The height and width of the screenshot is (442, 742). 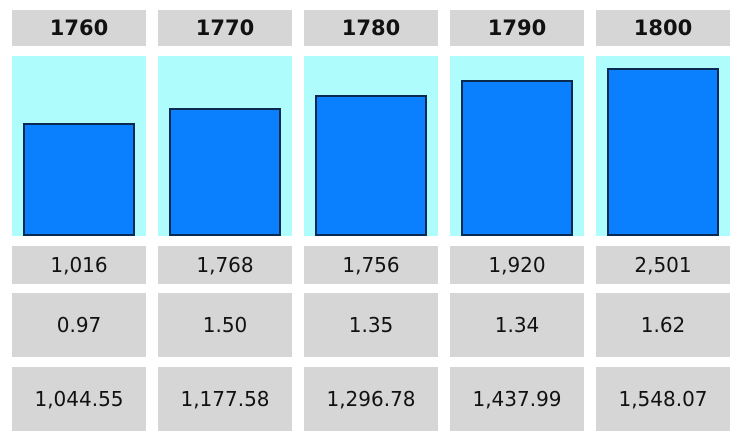 I want to click on row-2-value-1780: 1.35, so click(x=371, y=325).